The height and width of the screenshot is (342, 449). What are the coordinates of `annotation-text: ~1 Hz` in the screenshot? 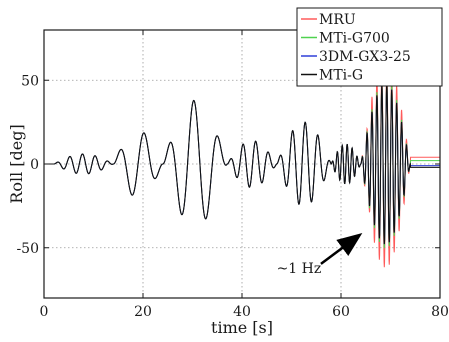 It's located at (299, 269).